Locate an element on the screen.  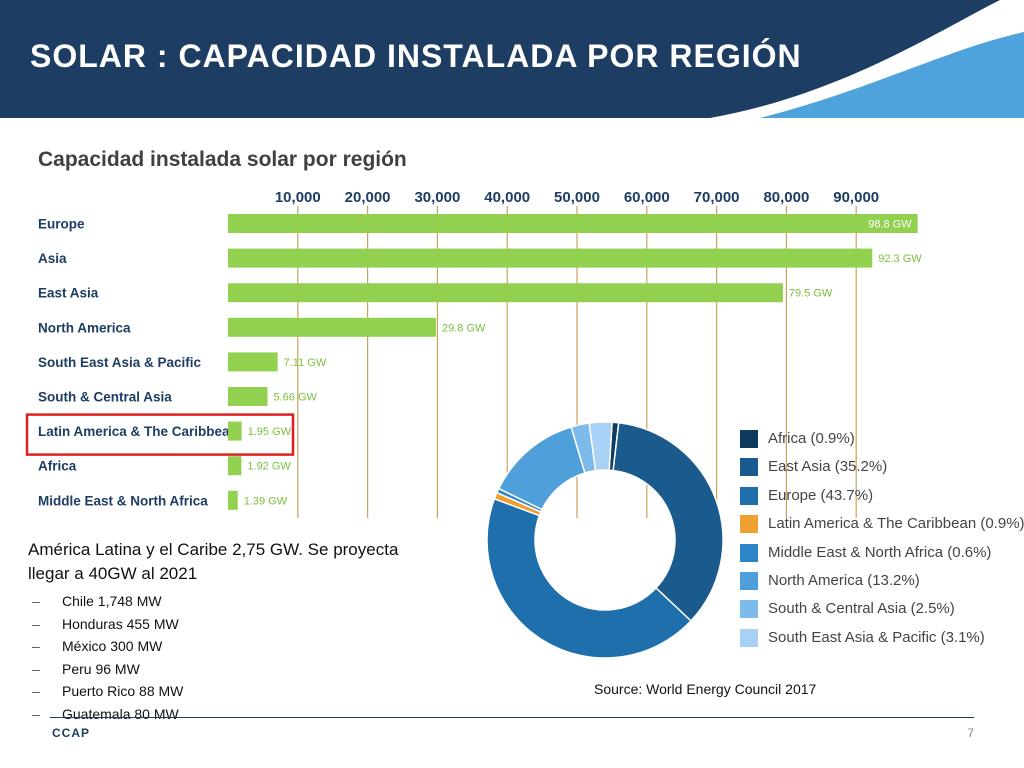
x-tick-label: 40,000 is located at coordinates (507, 197).